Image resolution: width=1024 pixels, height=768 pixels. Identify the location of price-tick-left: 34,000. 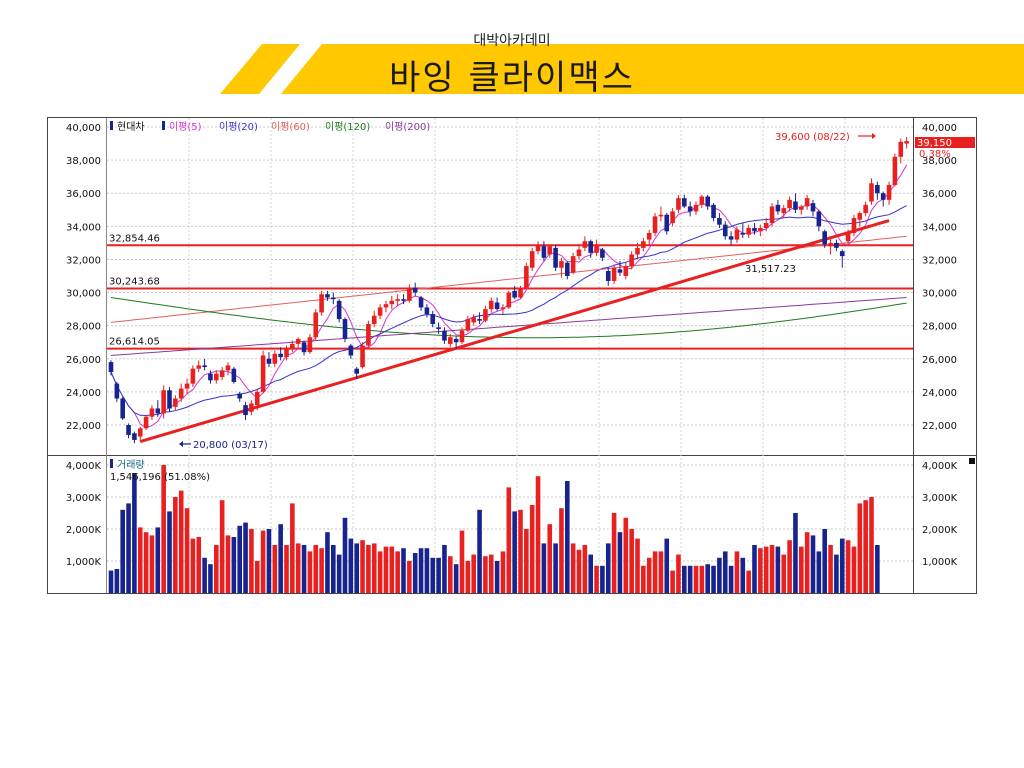
(83, 227).